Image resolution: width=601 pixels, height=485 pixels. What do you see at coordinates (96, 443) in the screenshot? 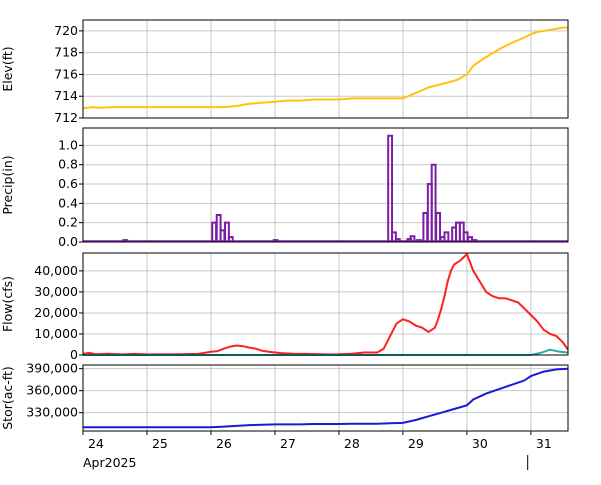
I see `x-tick-label: 24` at bounding box center [96, 443].